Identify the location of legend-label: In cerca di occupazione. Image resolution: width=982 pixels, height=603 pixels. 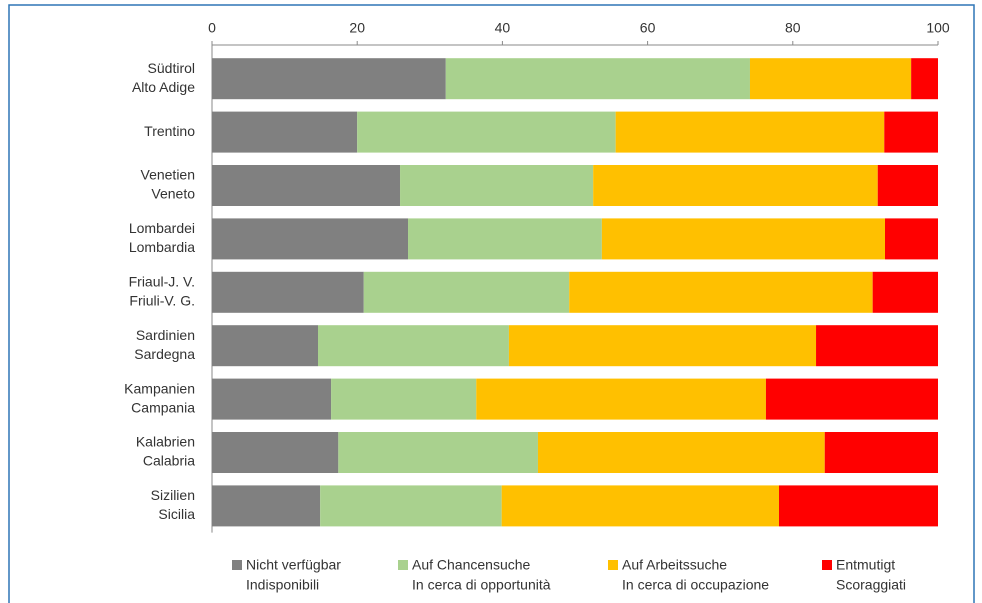
(695, 585).